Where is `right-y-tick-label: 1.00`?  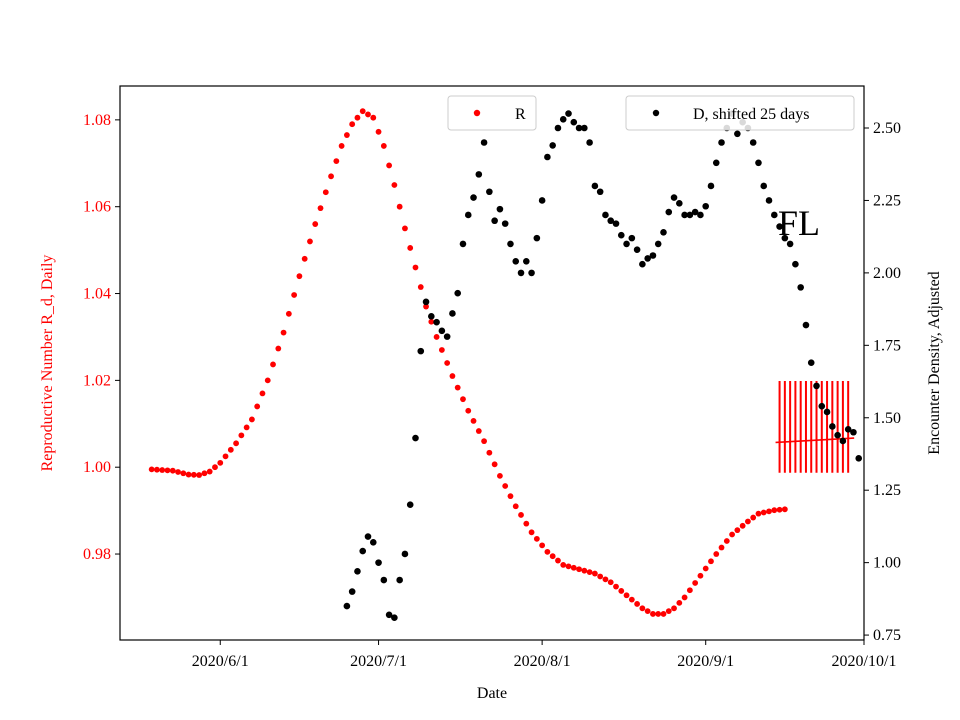 right-y-tick-label: 1.00 is located at coordinates (887, 563).